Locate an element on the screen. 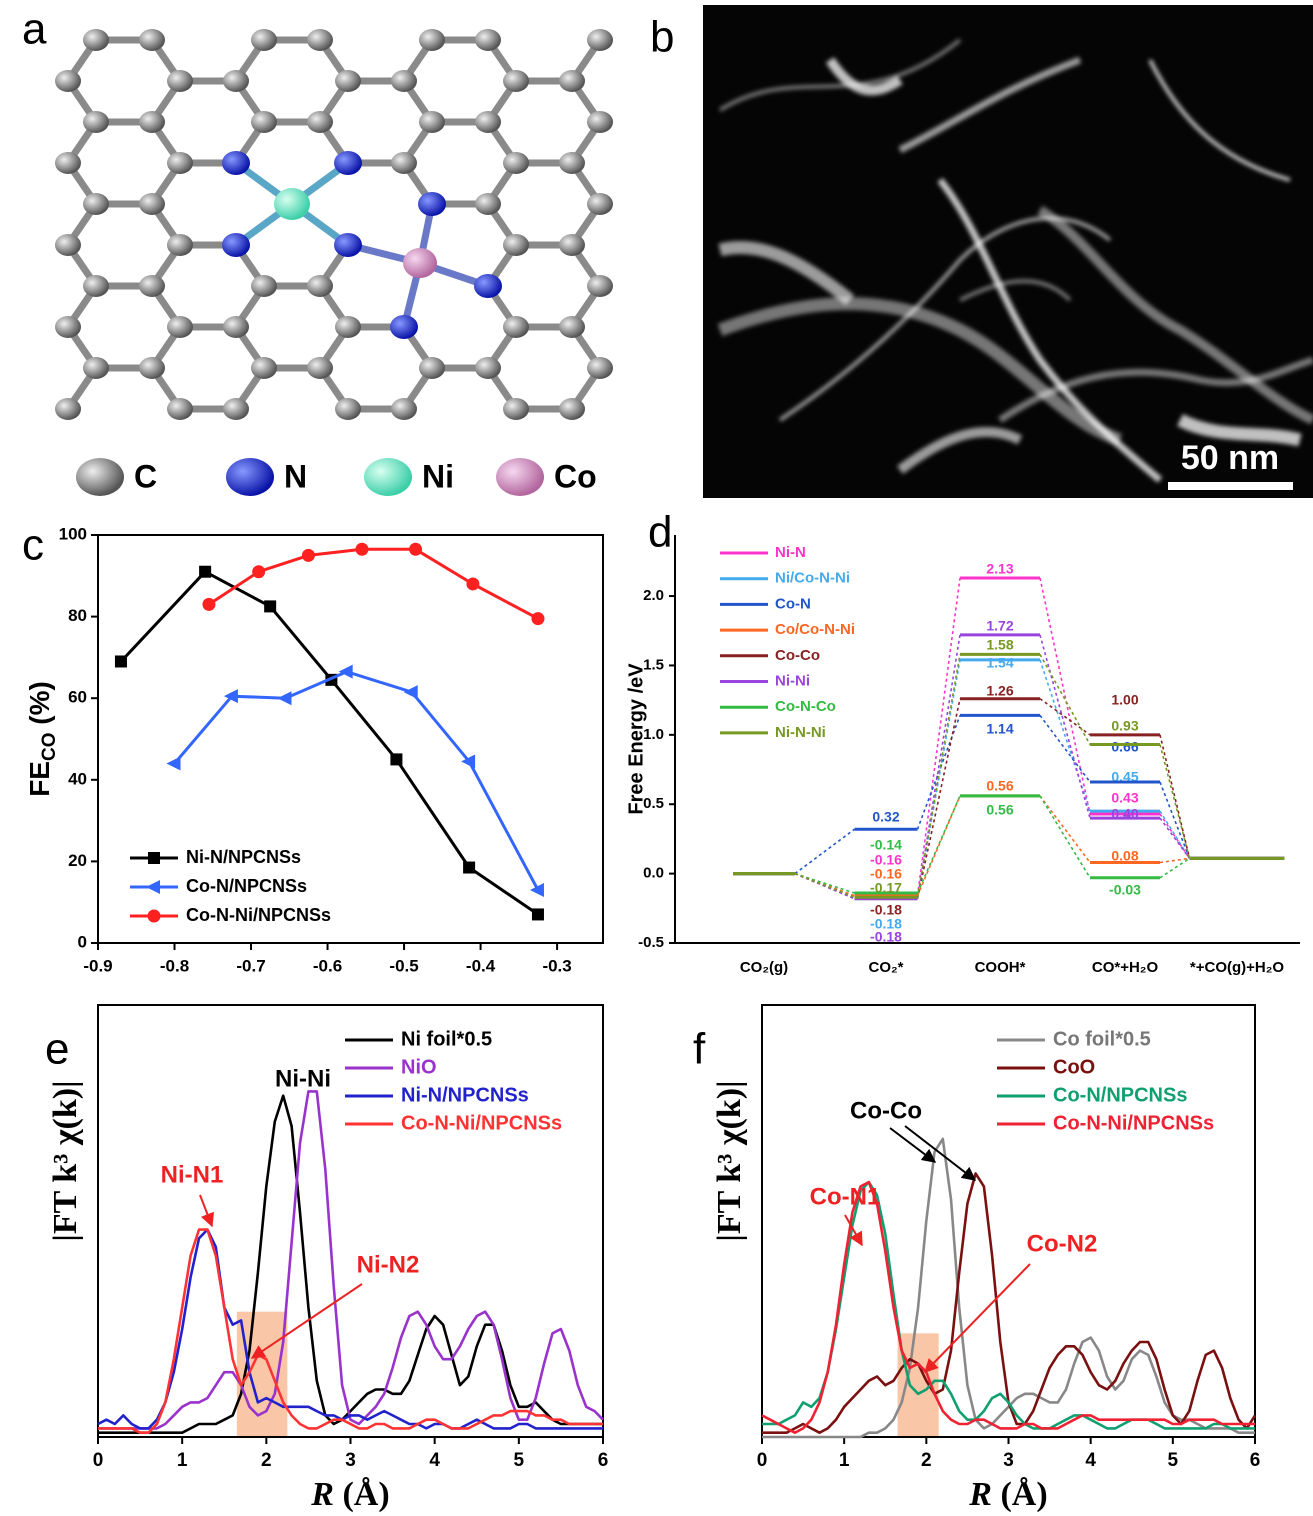 This screenshot has height=1516, width=1313. data-label: 1.58 is located at coordinates (999, 645).